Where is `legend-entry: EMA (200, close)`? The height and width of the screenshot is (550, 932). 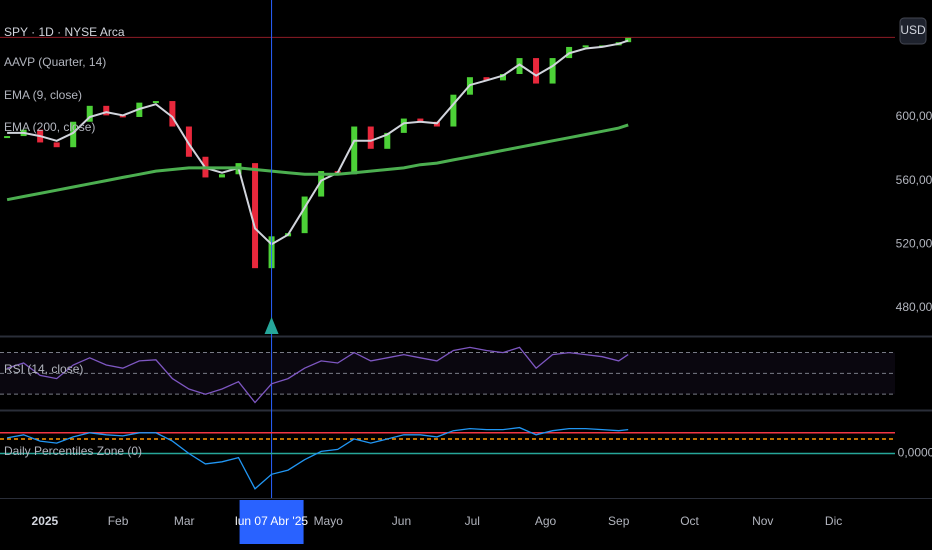
legend-entry: EMA (200, close) is located at coordinates (49, 127).